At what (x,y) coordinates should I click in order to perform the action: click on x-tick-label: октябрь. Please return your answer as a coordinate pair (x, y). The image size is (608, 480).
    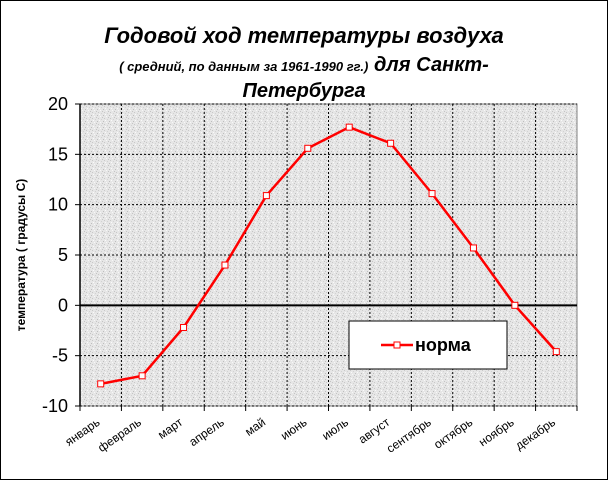
    Looking at the image, I should click on (453, 433).